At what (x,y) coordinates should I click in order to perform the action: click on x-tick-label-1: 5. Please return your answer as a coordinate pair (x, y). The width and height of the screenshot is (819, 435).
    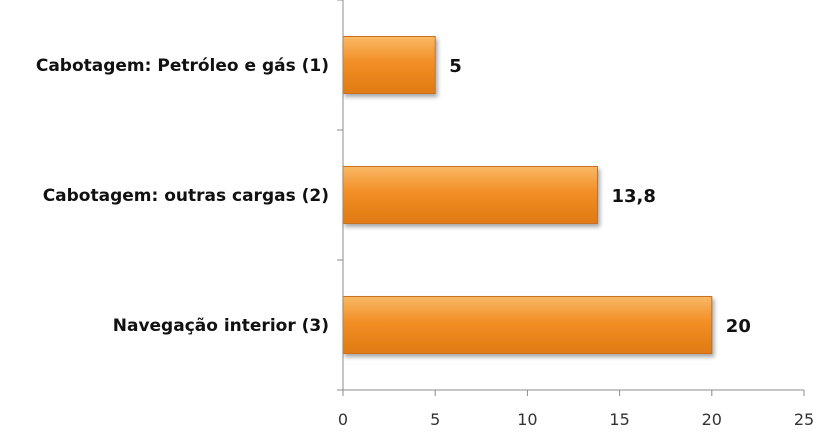
    Looking at the image, I should click on (435, 419).